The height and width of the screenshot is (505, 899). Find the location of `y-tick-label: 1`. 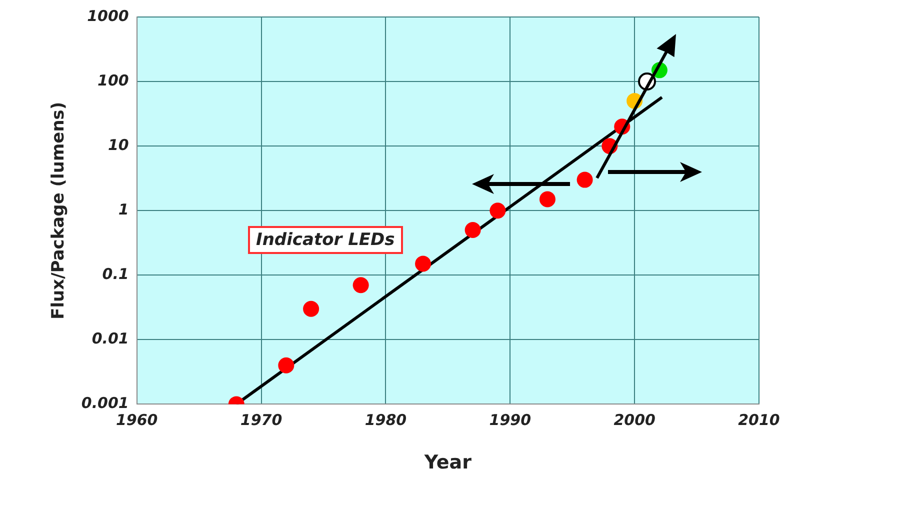

y-tick-label: 1 is located at coordinates (123, 209).